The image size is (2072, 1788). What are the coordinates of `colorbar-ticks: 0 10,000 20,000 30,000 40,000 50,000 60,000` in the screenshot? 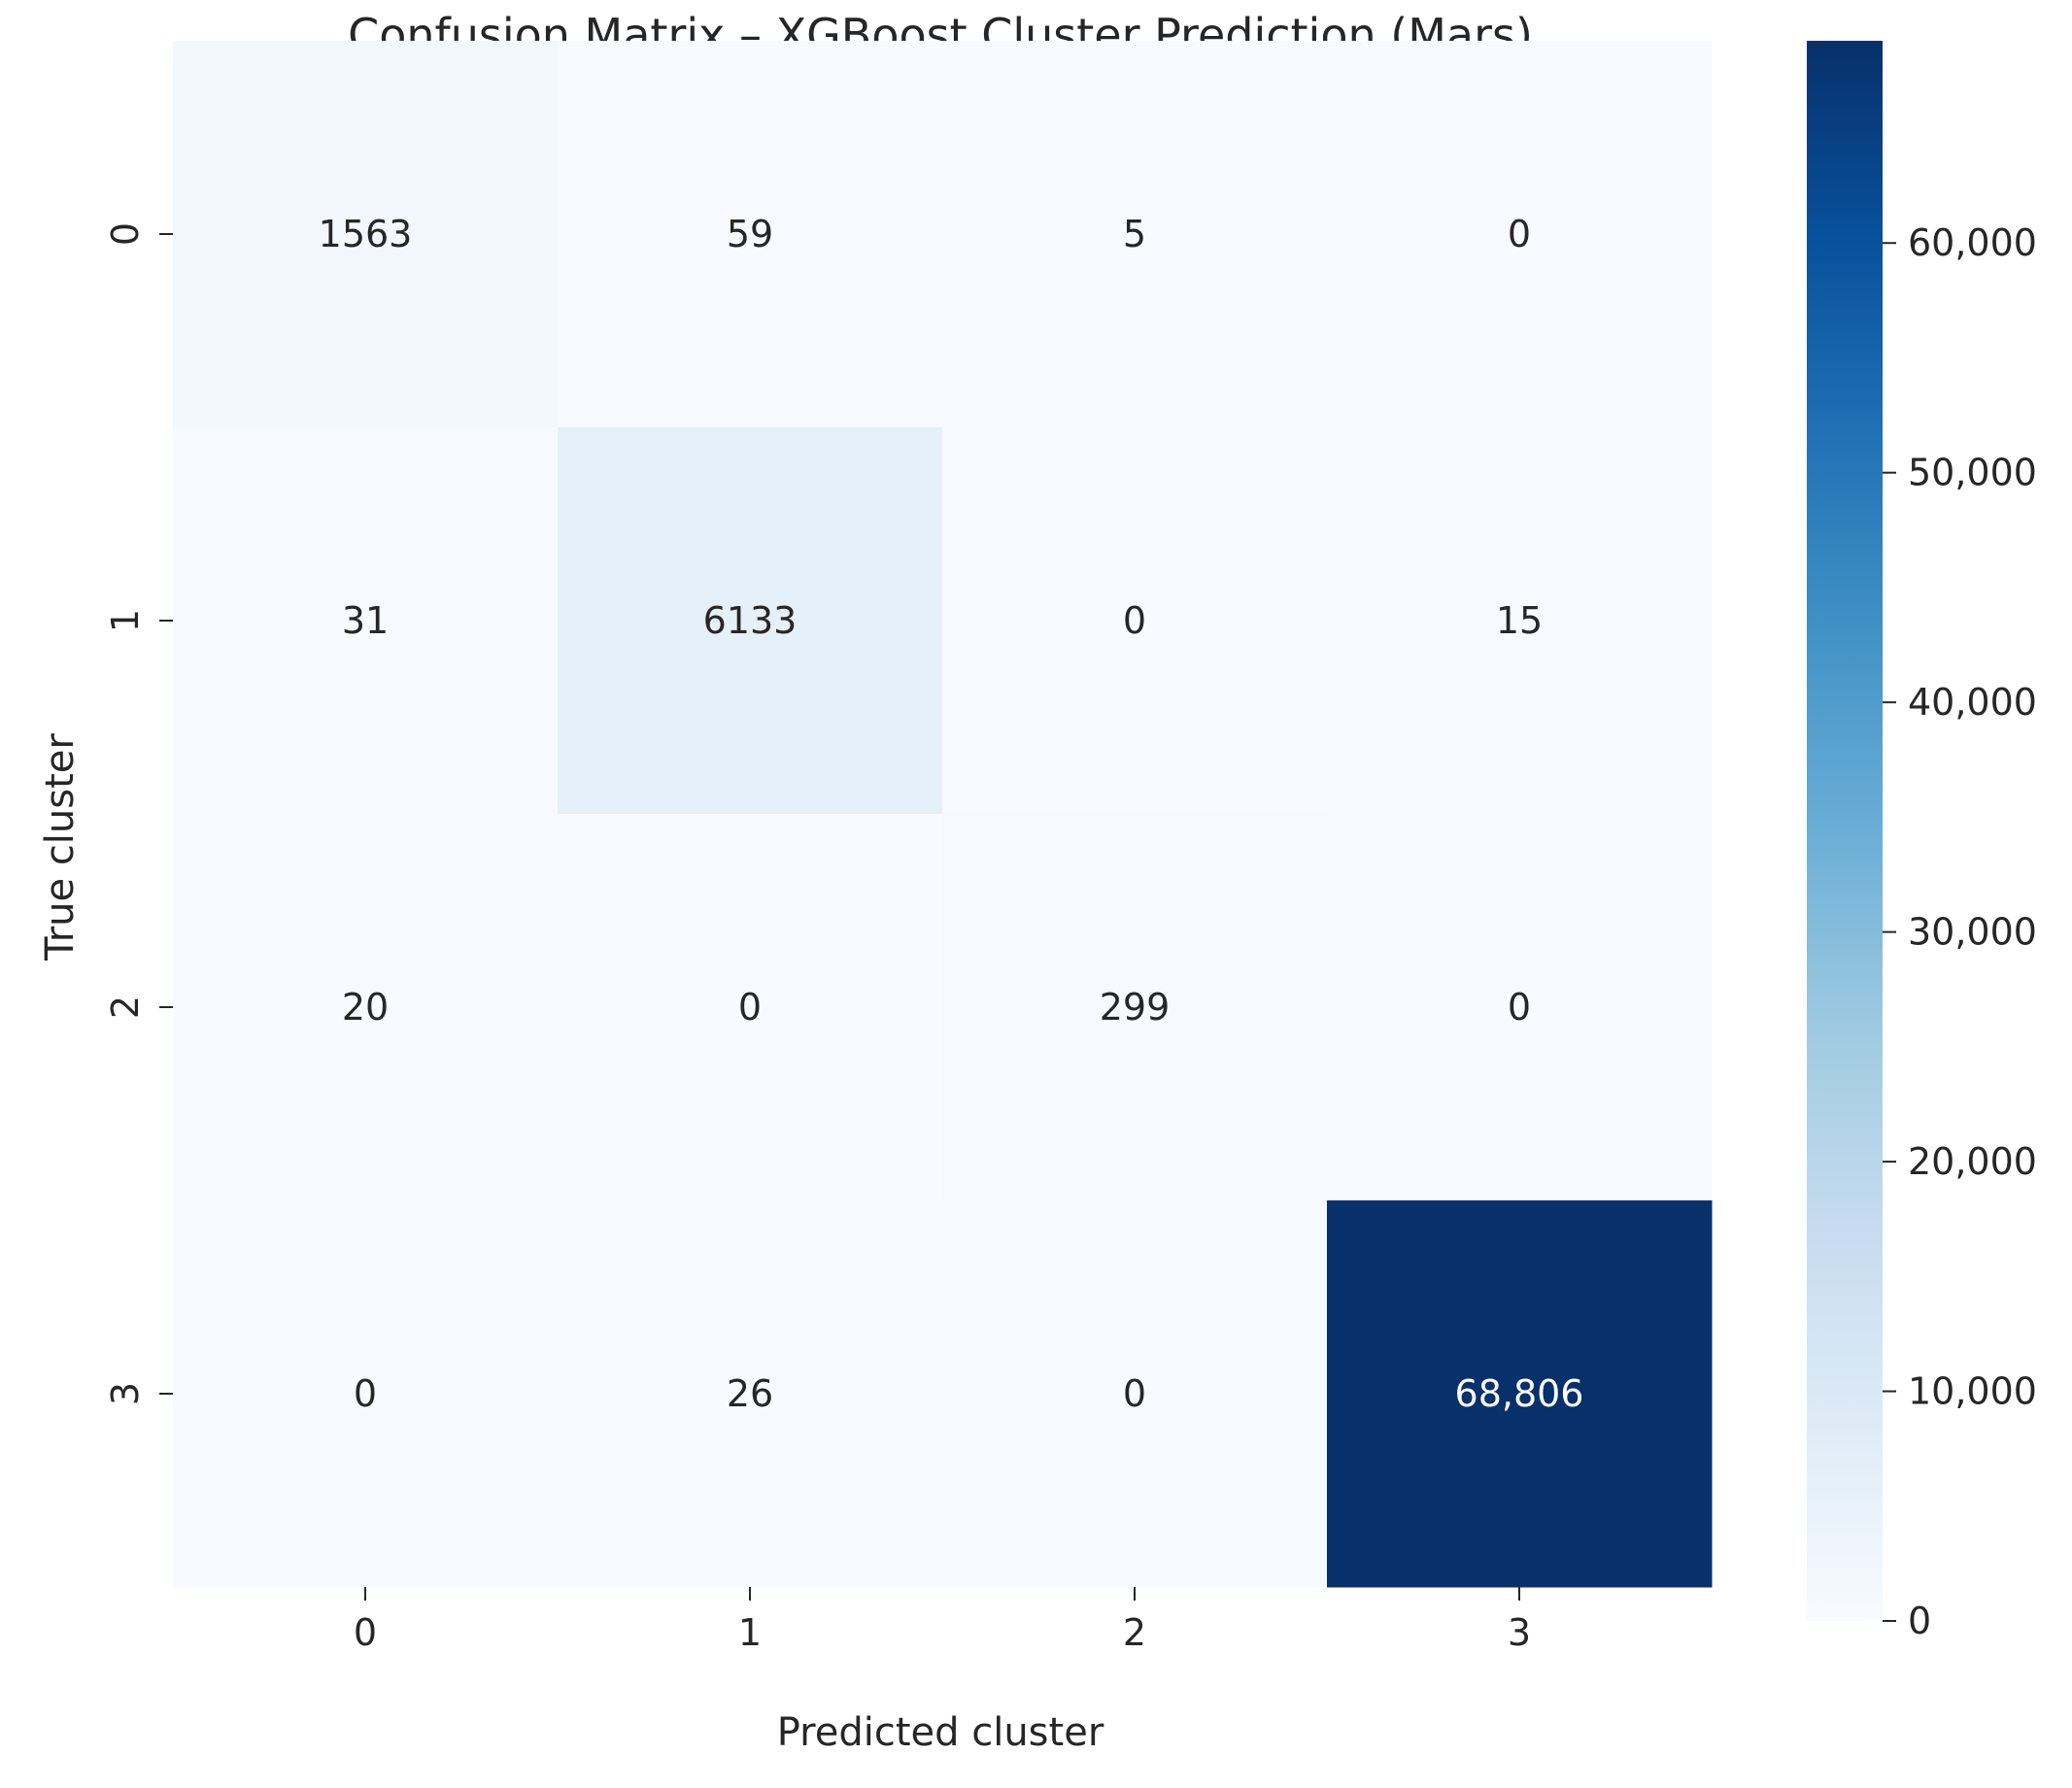 It's located at (1960, 932).